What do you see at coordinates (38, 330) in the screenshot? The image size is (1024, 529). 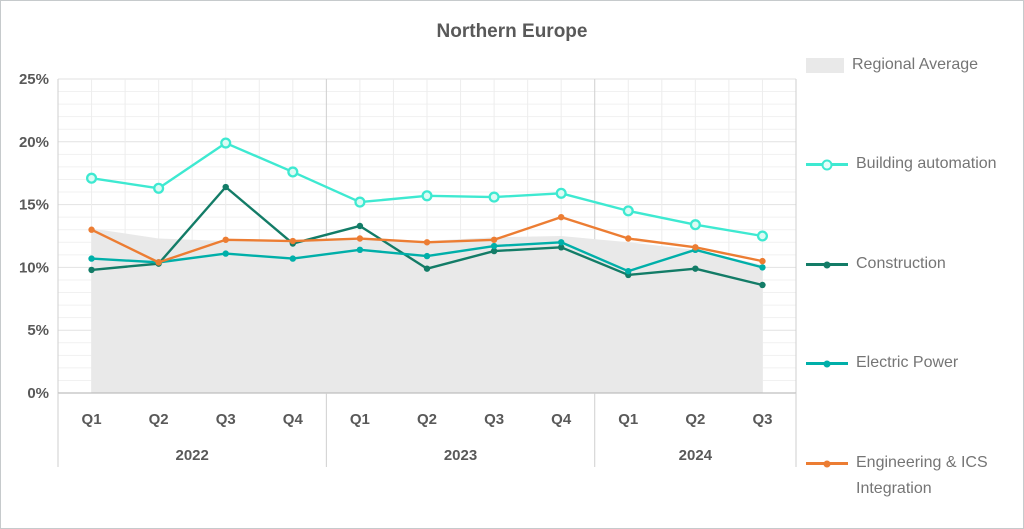 I see `y-tick-label: 5%` at bounding box center [38, 330].